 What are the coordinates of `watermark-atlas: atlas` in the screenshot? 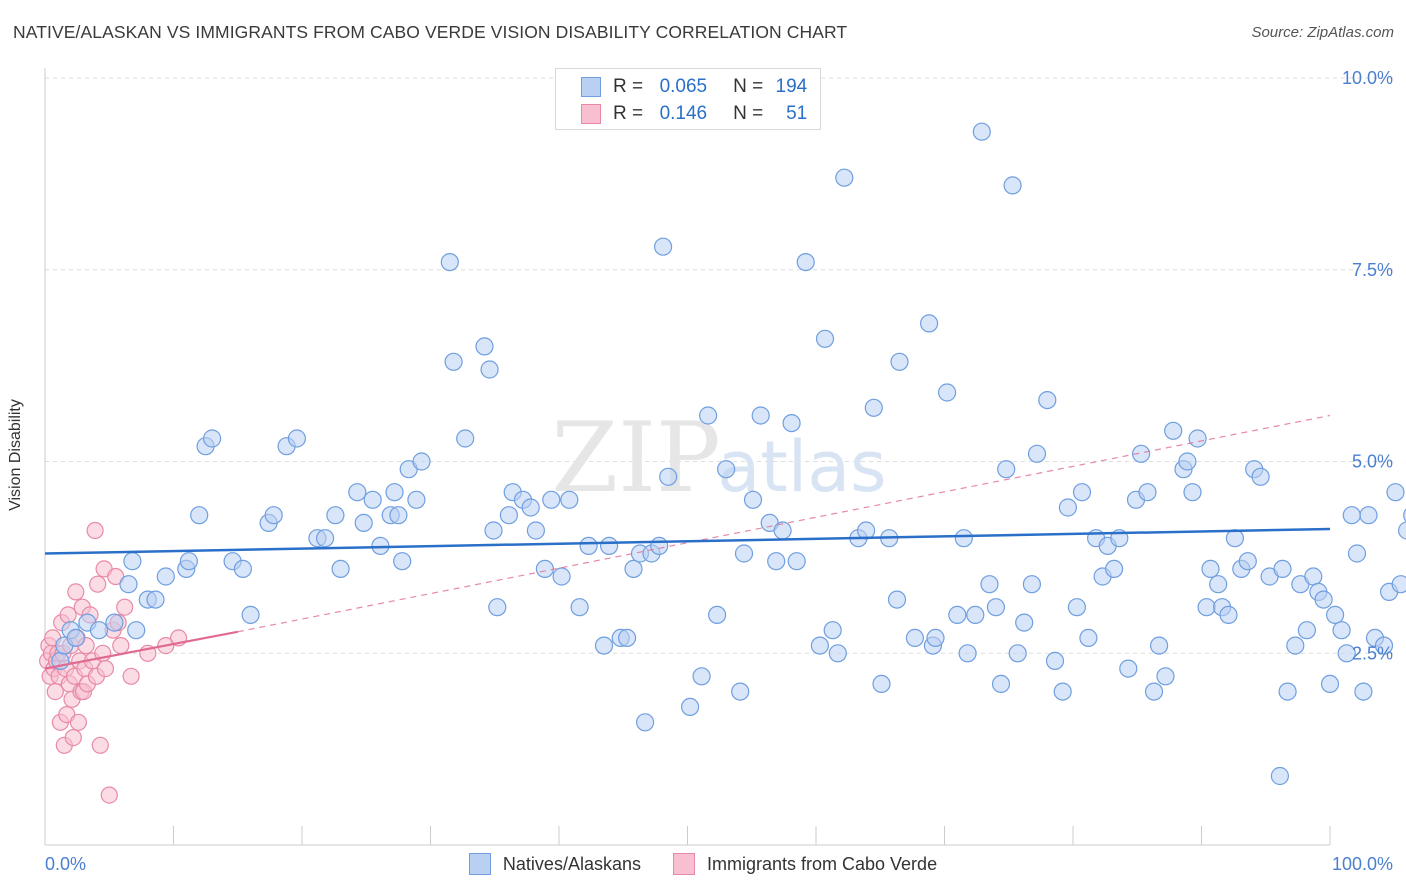 It's located at (801, 467).